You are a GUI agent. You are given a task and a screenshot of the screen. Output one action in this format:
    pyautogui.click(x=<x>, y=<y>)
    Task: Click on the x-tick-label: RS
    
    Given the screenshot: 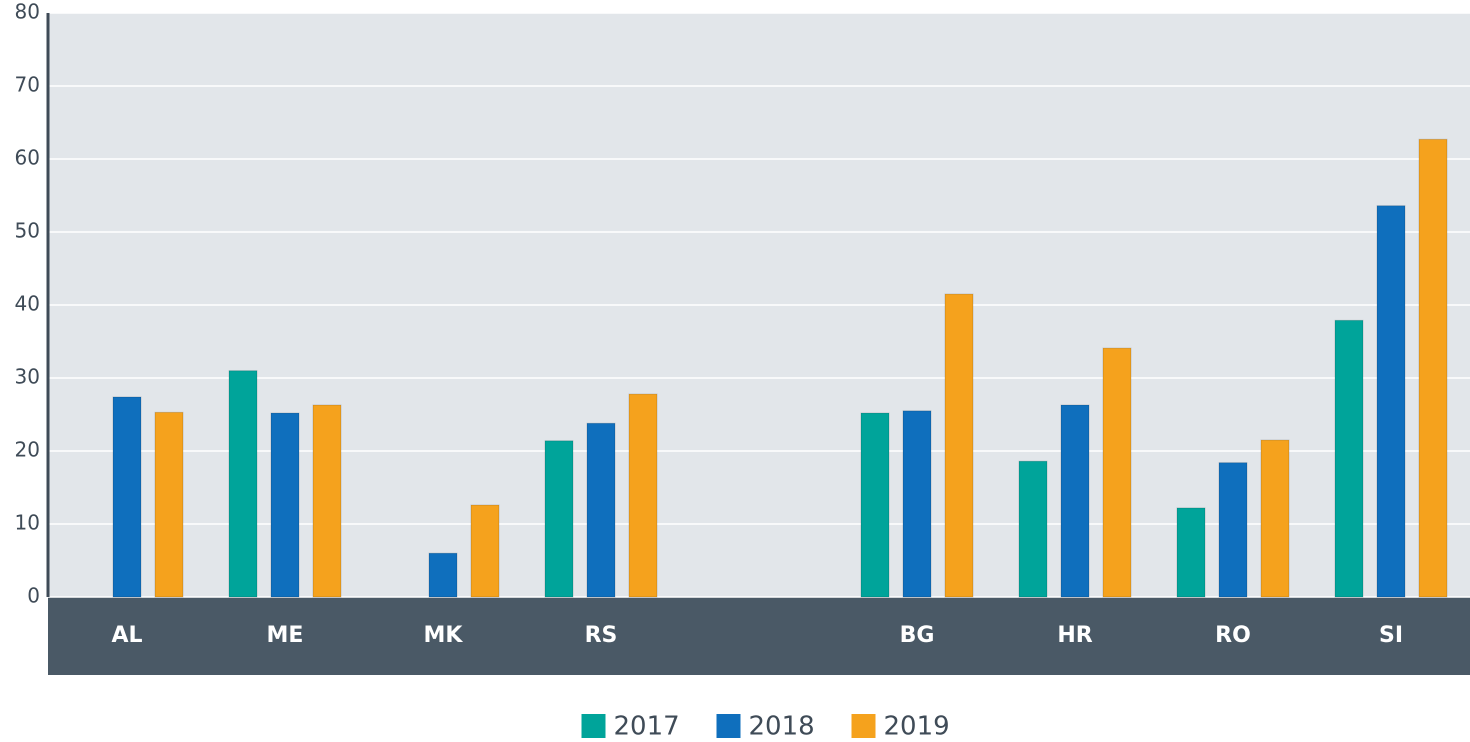 What is the action you would take?
    pyautogui.click(x=601, y=635)
    